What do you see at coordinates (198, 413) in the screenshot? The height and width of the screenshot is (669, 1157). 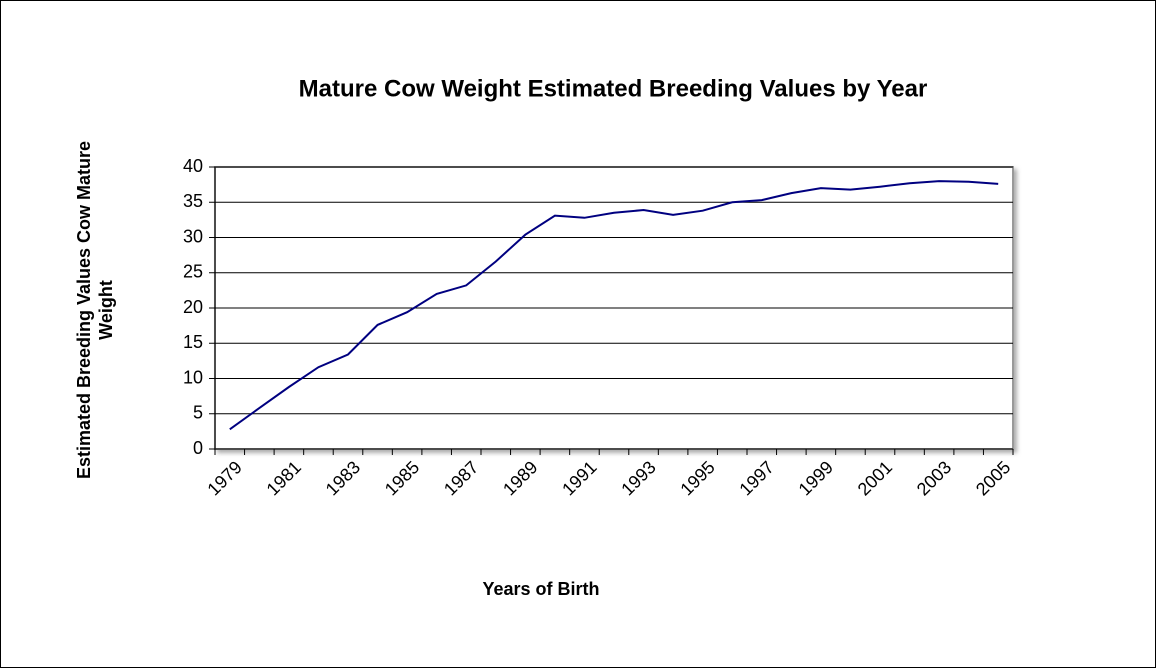 I see `y-tick-label: 5` at bounding box center [198, 413].